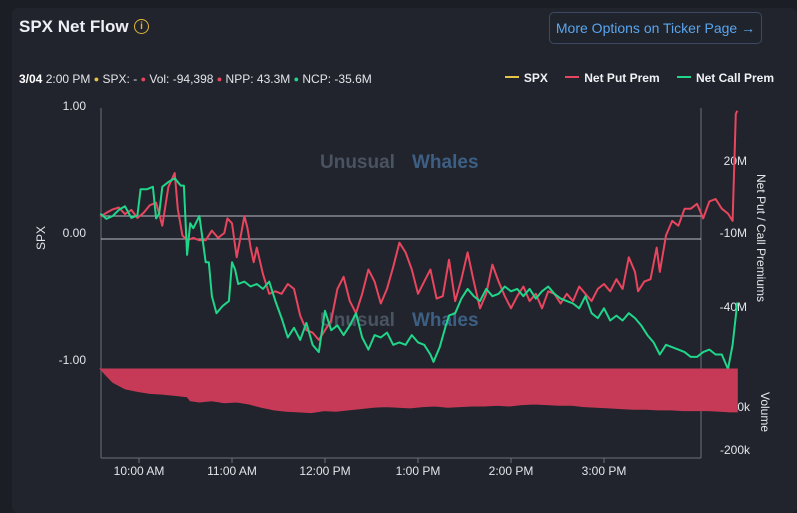 The width and height of the screenshot is (797, 513). What do you see at coordinates (273, 79) in the screenshot?
I see `readout-npp-value: 43.3M` at bounding box center [273, 79].